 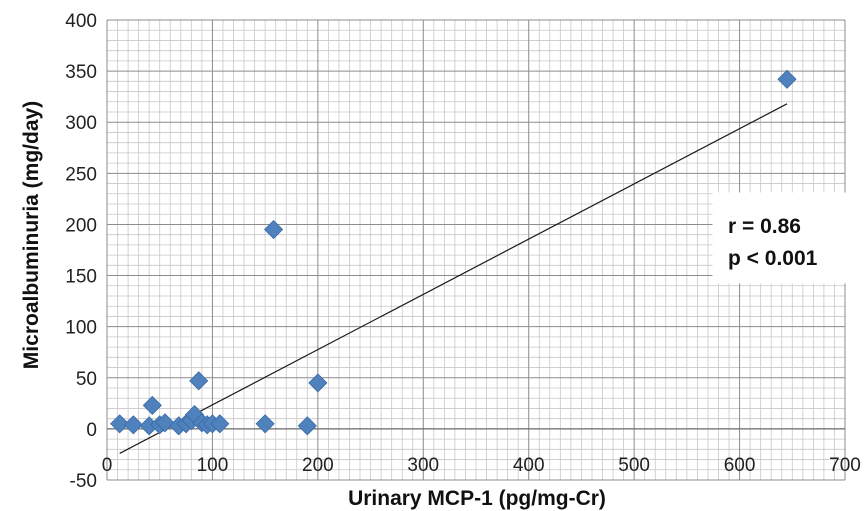 I want to click on y-tick-label: 150, so click(x=81, y=277).